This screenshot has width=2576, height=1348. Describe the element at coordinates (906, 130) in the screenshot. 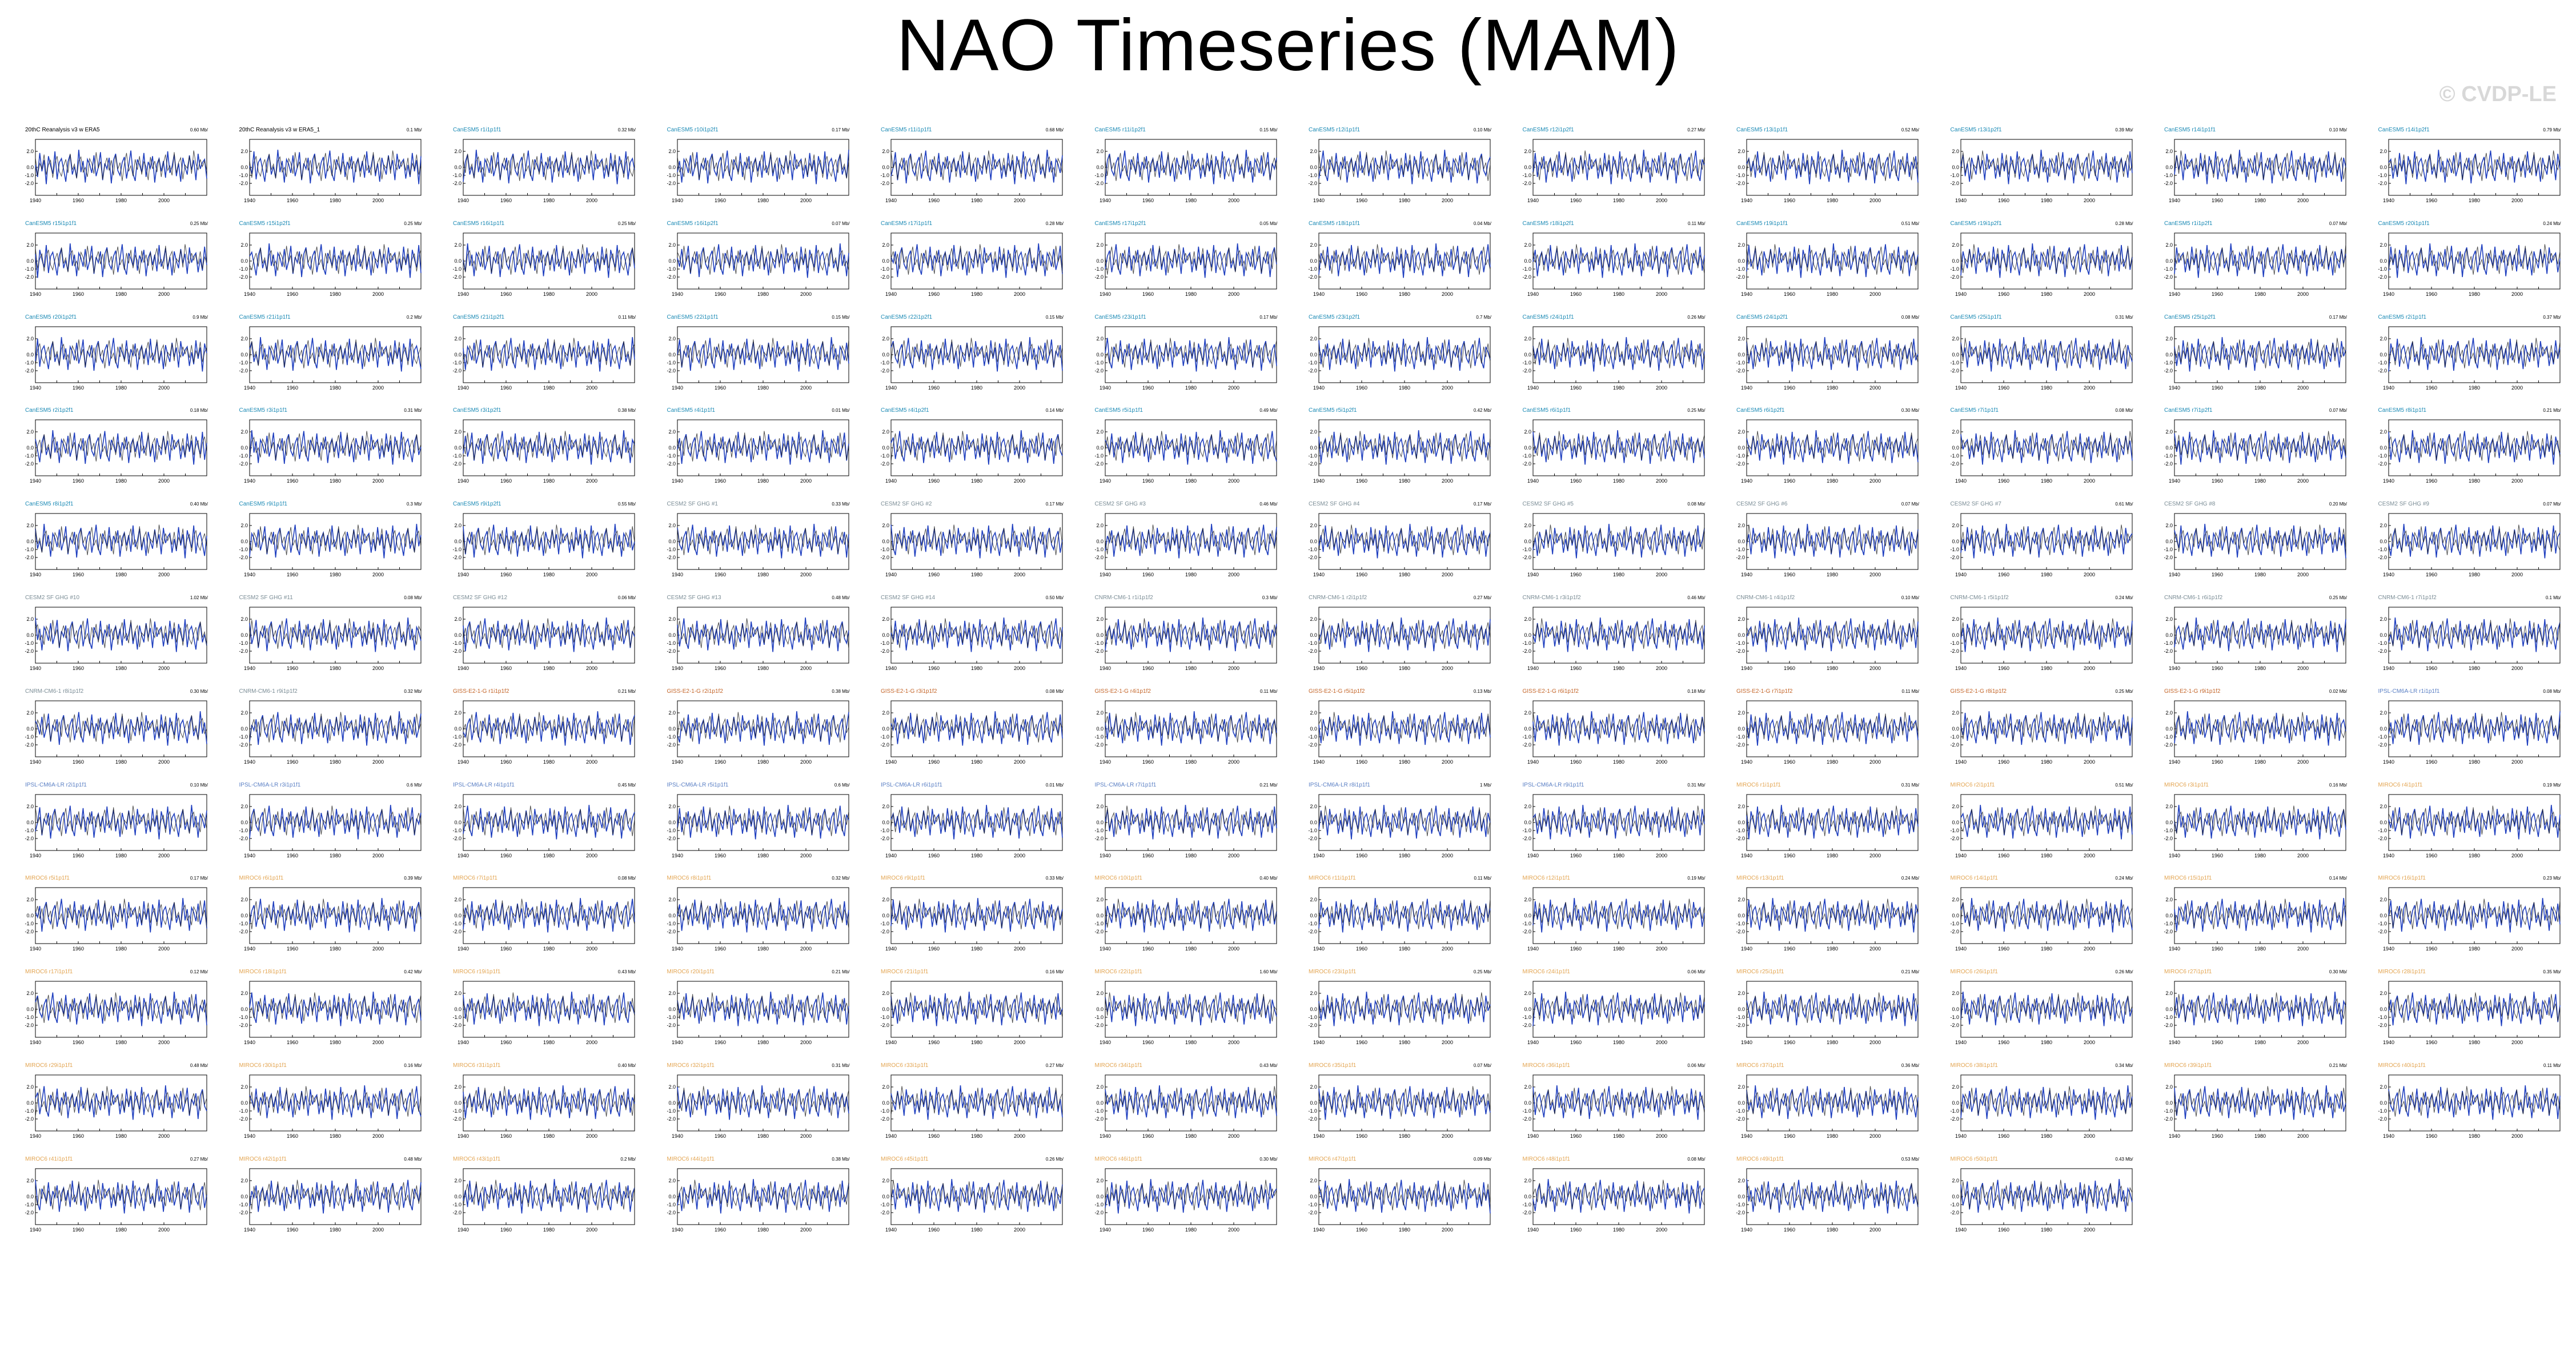

I see `panel-title: CanESM5 r11i1p1f1` at that location.